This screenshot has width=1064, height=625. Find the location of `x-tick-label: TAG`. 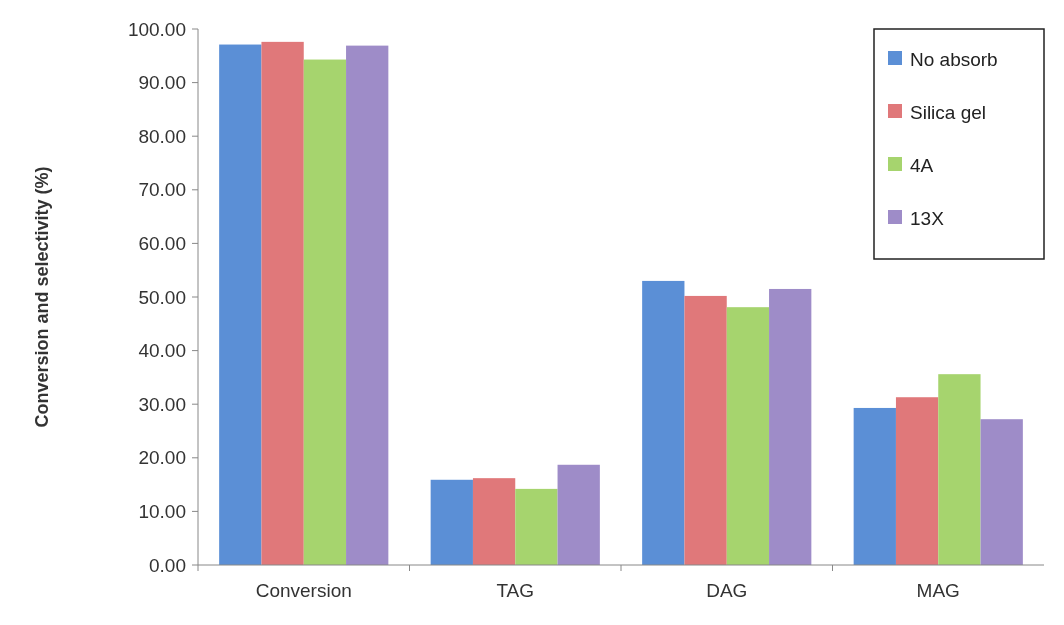

x-tick-label: TAG is located at coordinates (515, 590).